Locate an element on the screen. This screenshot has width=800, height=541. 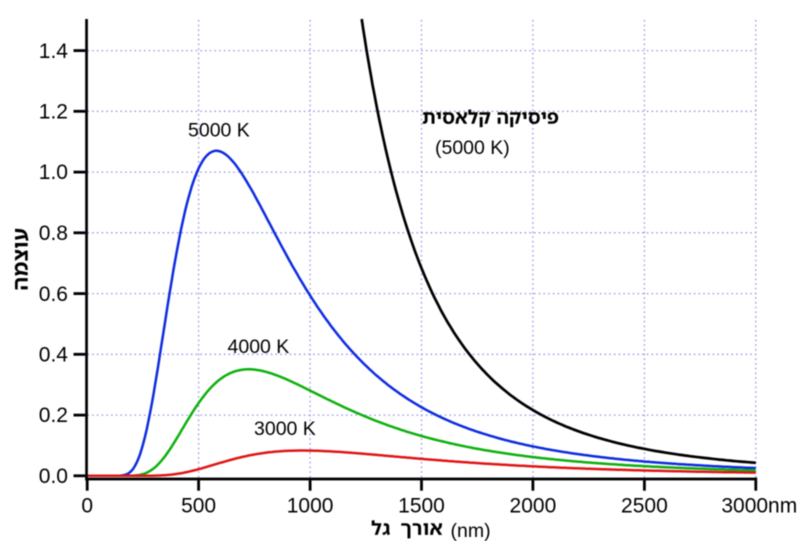
svg-text: 1500 is located at coordinates (421, 506).